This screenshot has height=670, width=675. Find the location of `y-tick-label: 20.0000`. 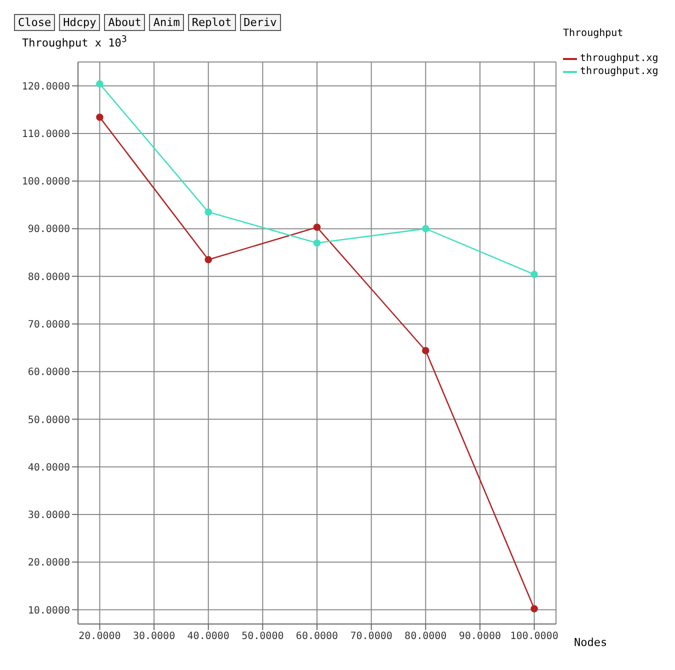

y-tick-label: 20.0000 is located at coordinates (49, 563).